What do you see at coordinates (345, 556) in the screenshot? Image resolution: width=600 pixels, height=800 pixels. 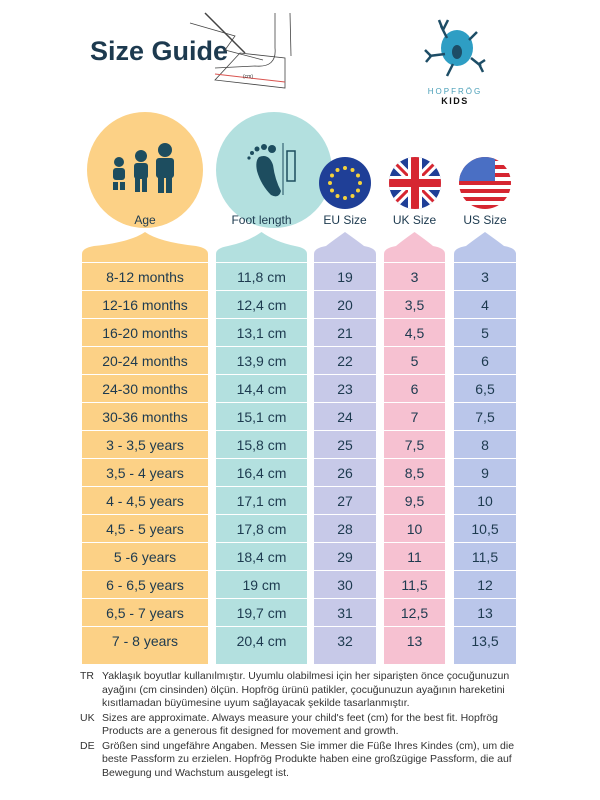 I see `cell-eu: 29` at bounding box center [345, 556].